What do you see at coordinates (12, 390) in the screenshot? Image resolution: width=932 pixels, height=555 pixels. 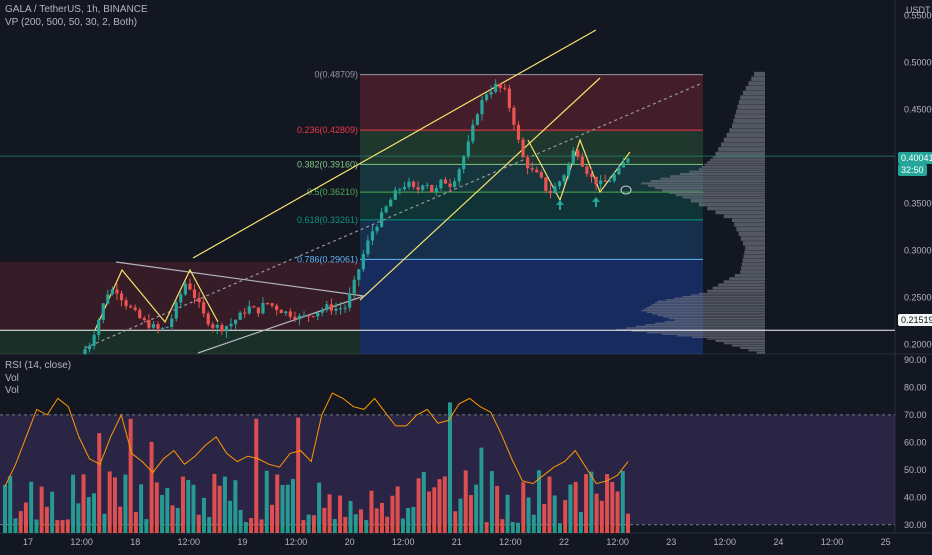 I see `vol-label-2: Vol` at bounding box center [12, 390].